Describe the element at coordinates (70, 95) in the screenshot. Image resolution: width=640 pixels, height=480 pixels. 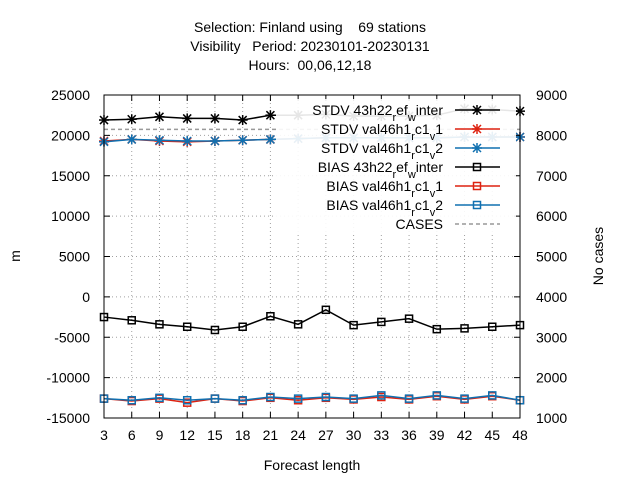
I see `y-tick-label: 25000` at that location.